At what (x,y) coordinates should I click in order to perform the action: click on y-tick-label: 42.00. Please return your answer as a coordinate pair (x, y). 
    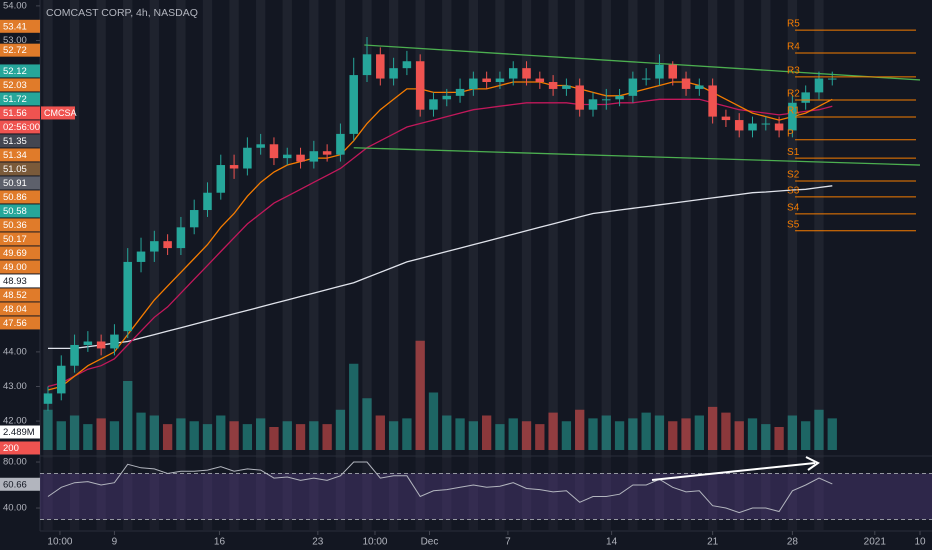
    Looking at the image, I should click on (15, 421).